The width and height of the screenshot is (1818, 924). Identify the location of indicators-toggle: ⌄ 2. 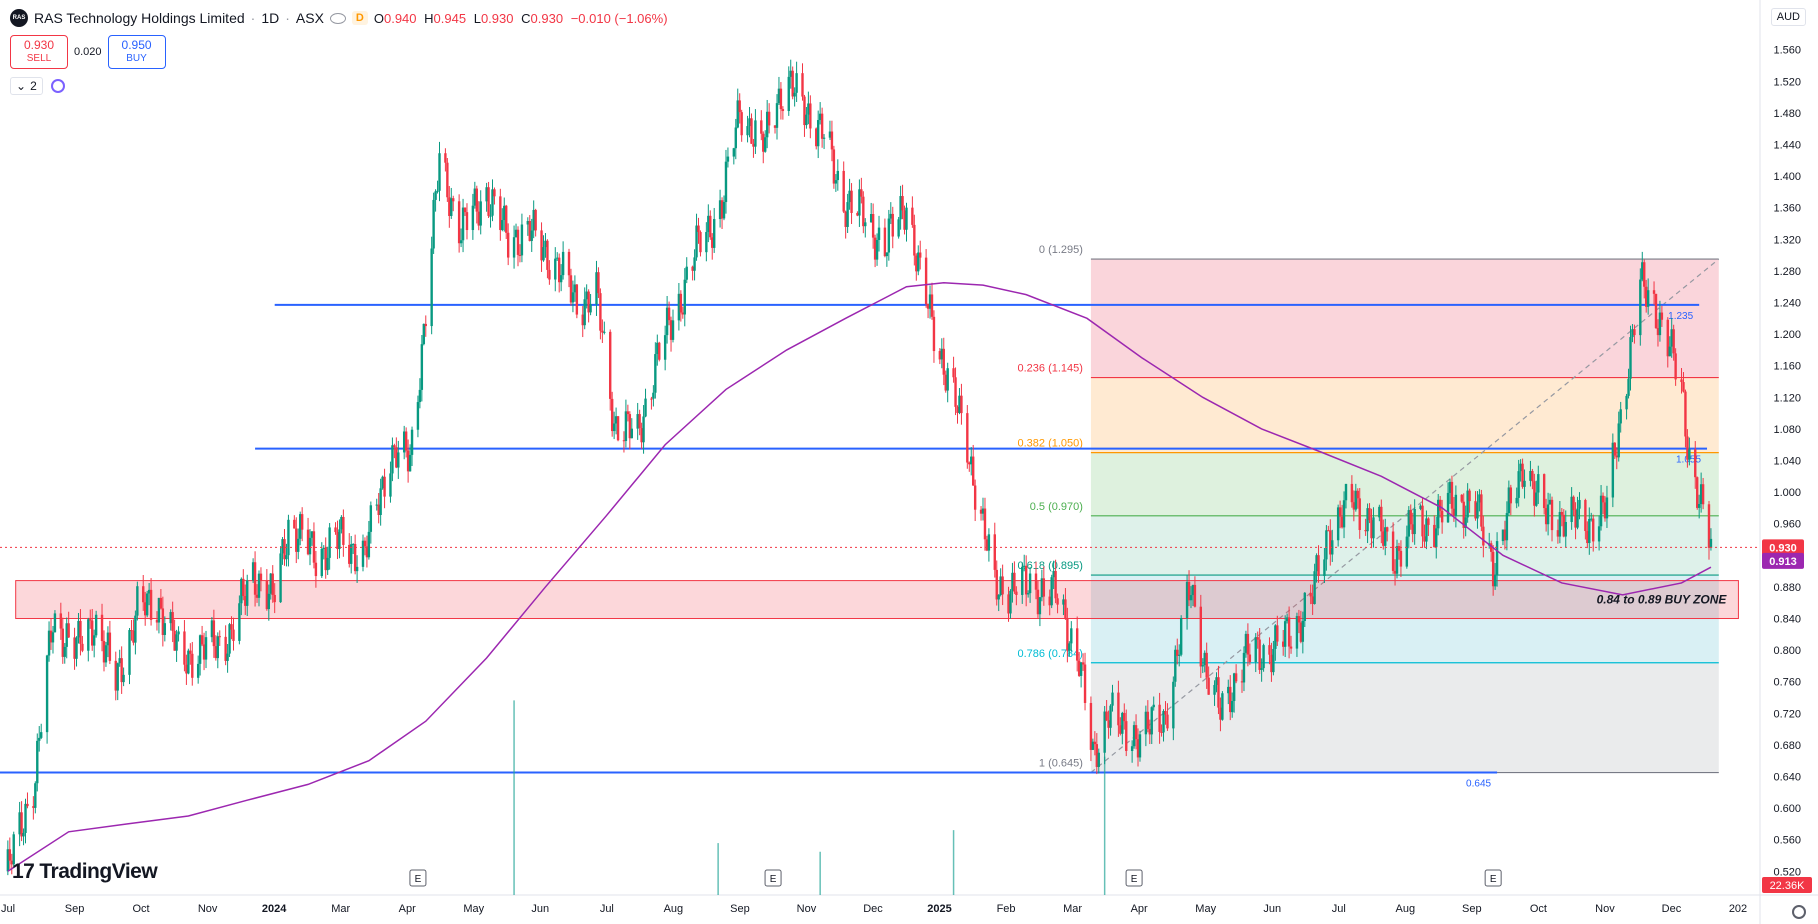
(26, 86).